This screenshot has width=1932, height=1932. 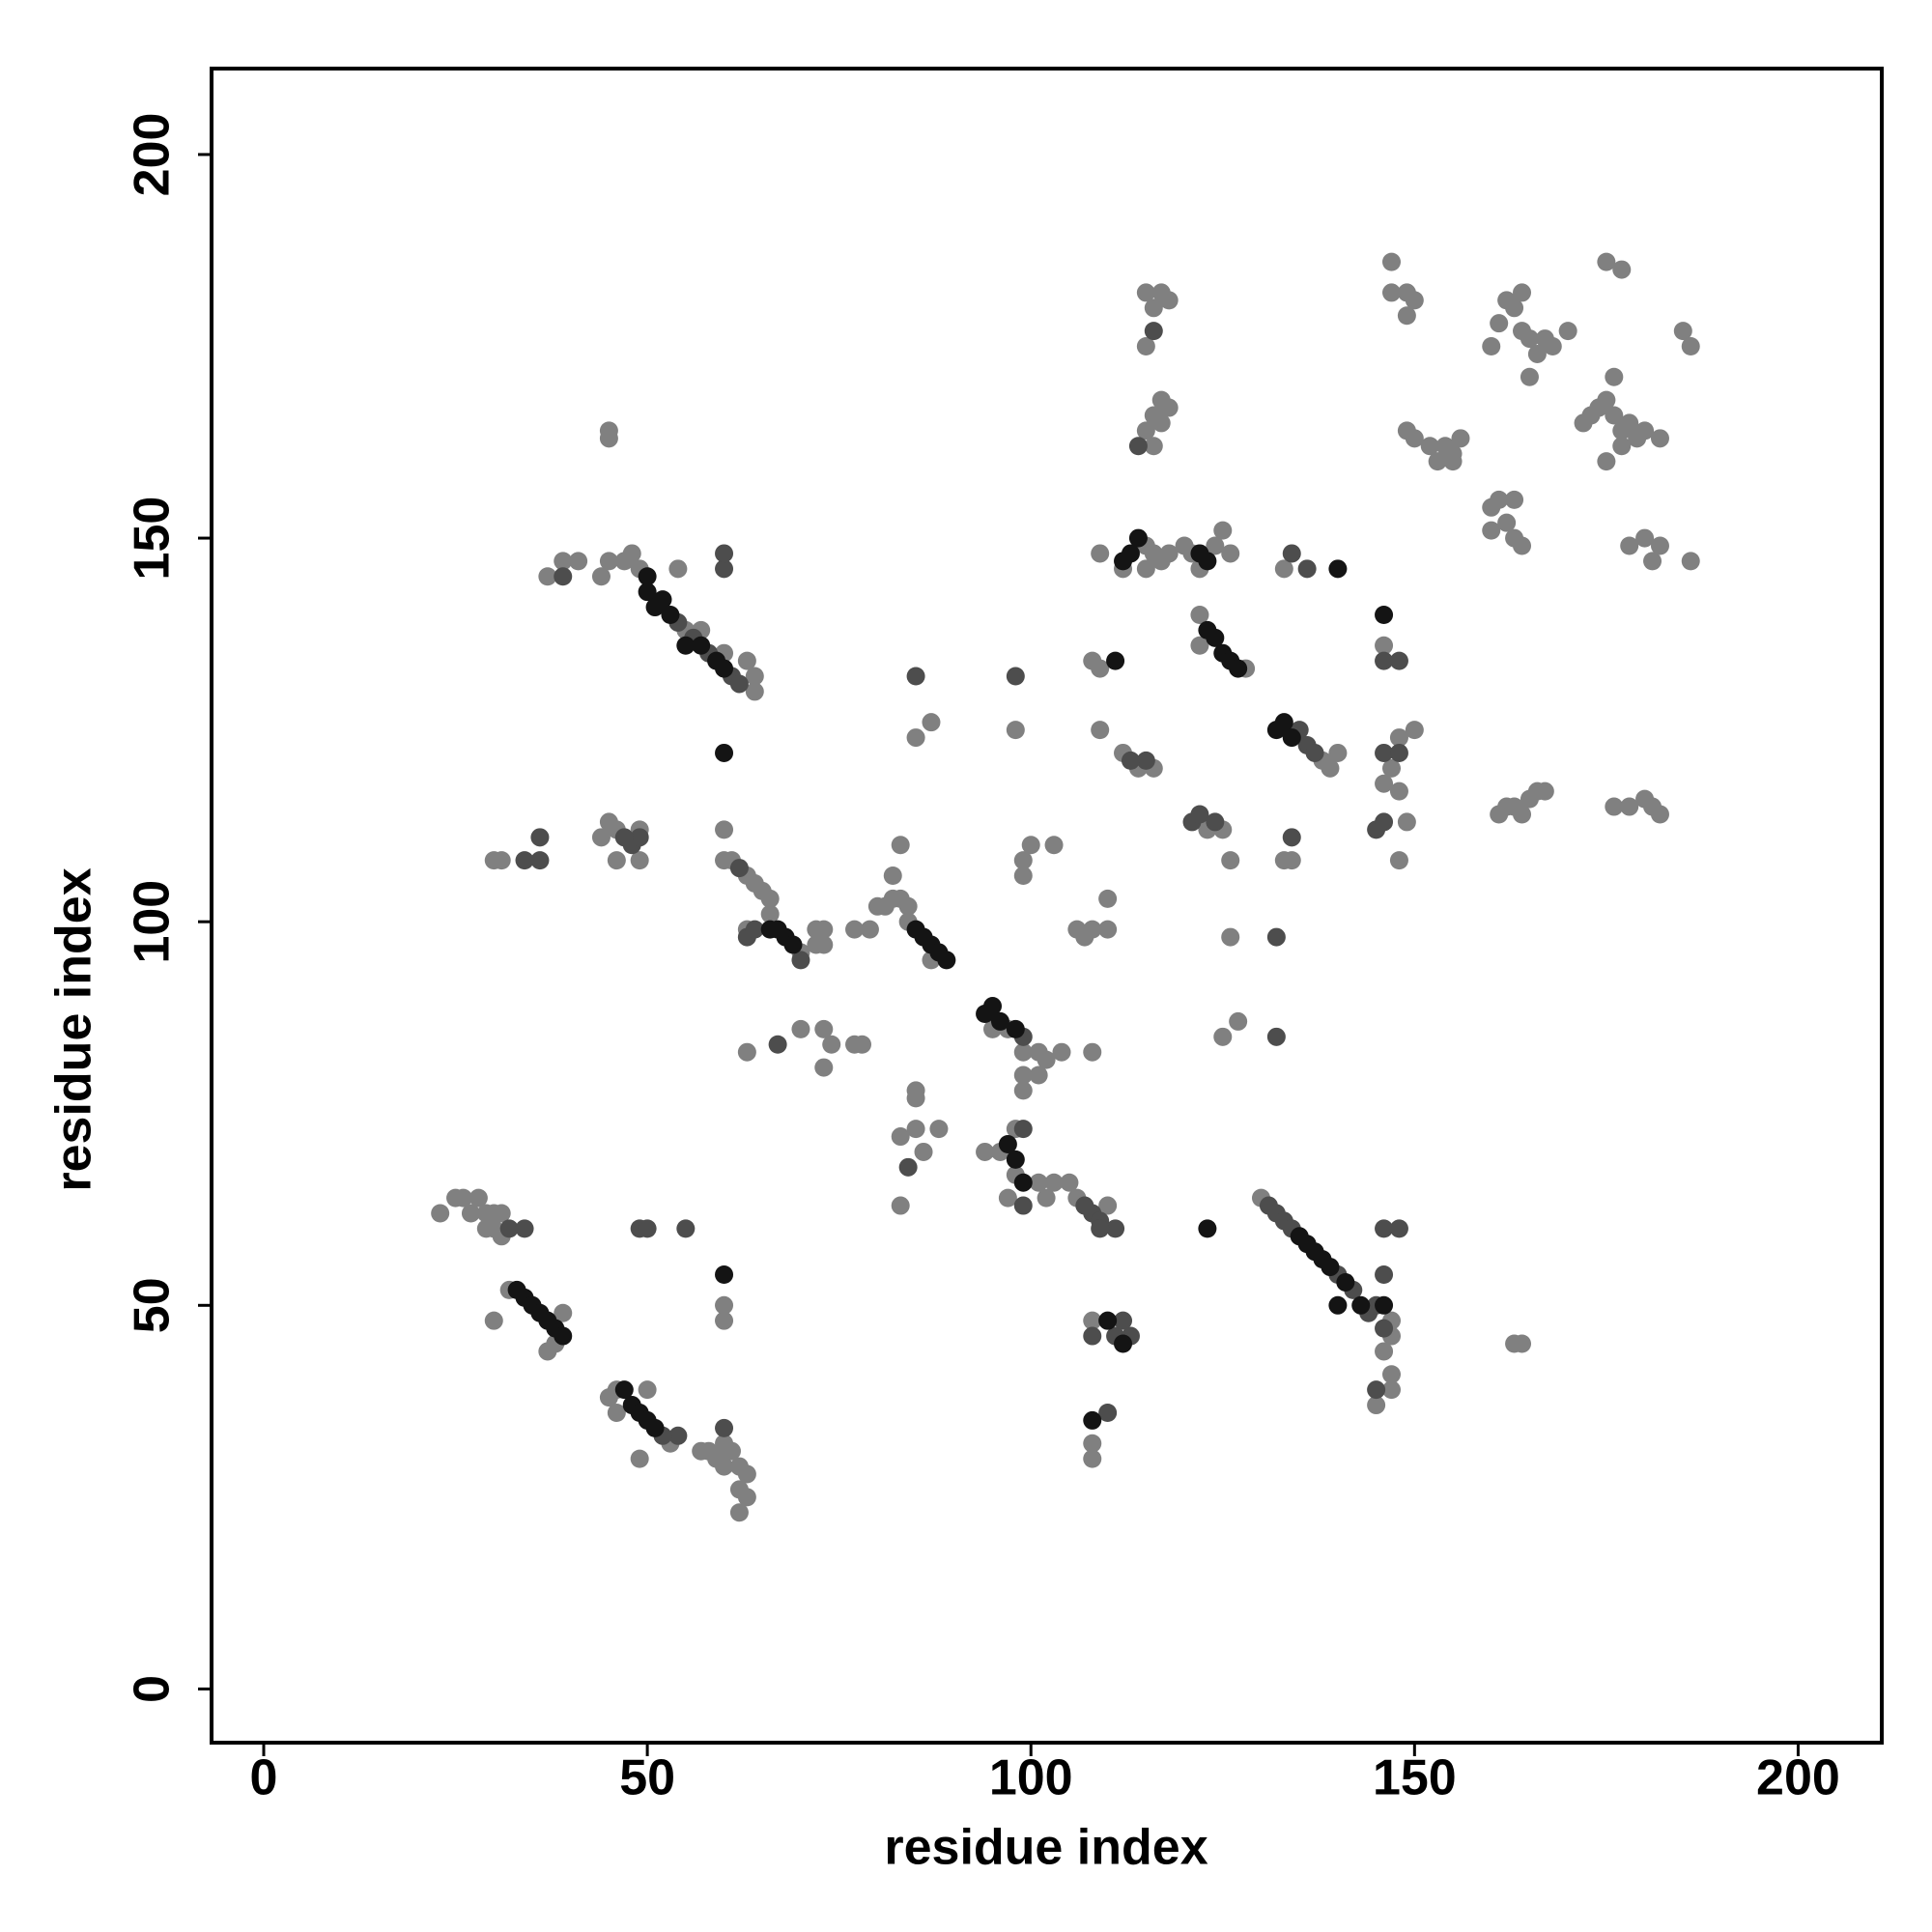 What do you see at coordinates (153, 155) in the screenshot?
I see `y-tick-label: 200` at bounding box center [153, 155].